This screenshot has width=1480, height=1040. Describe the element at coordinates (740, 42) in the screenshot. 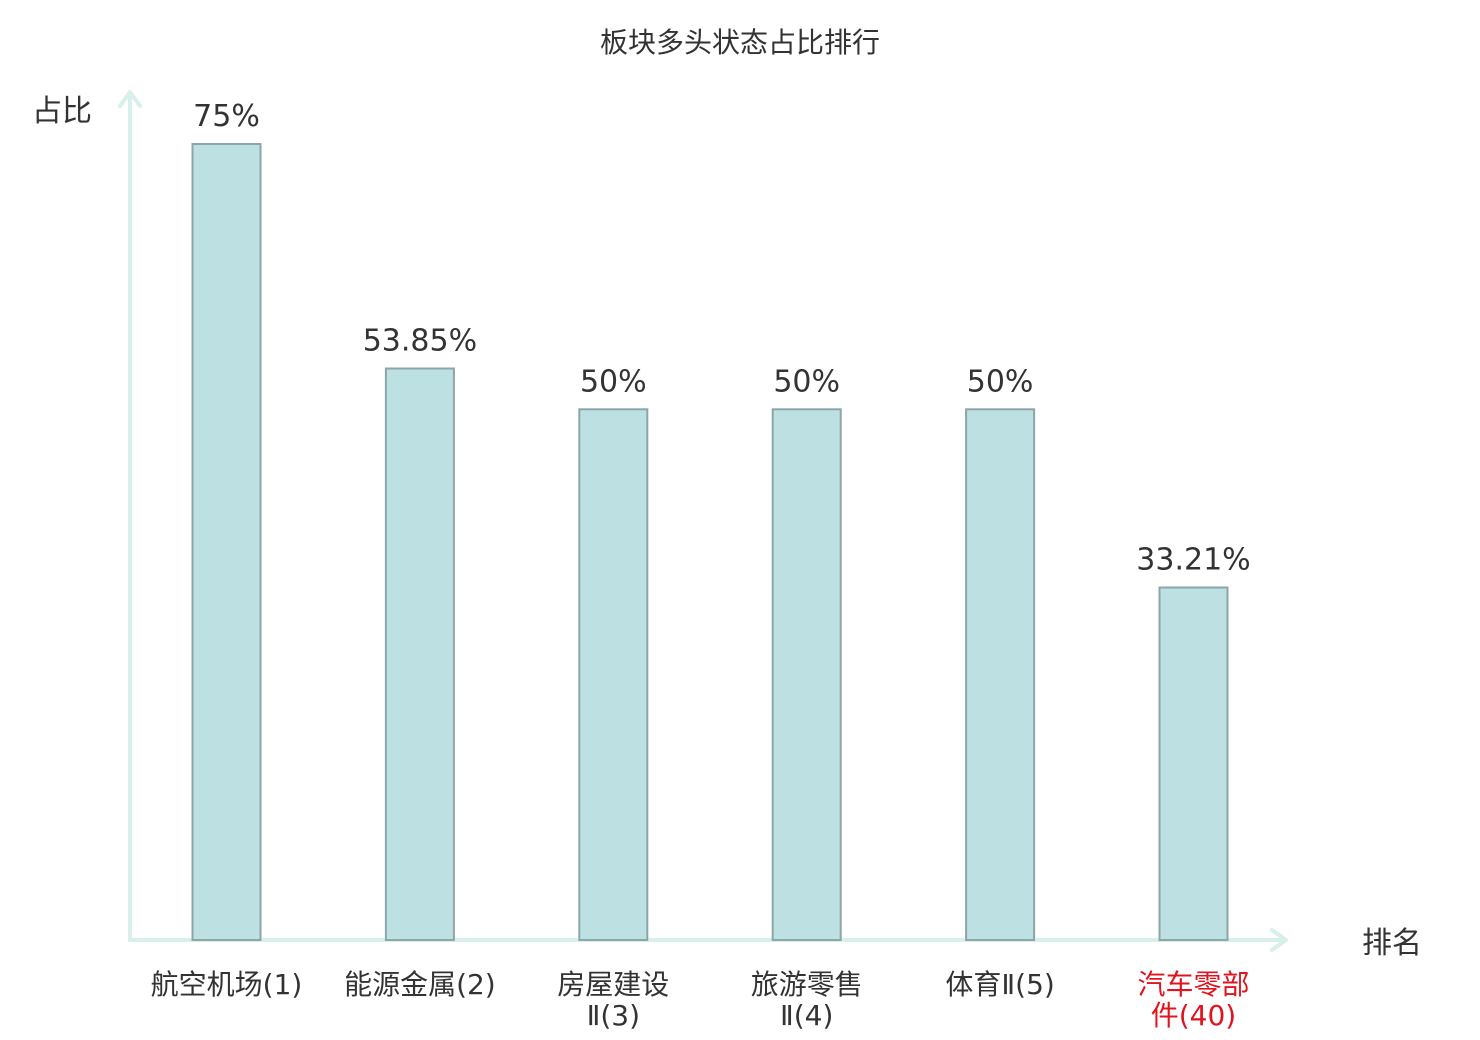

I see `chart-title: 板块多头状态占比排行` at that location.